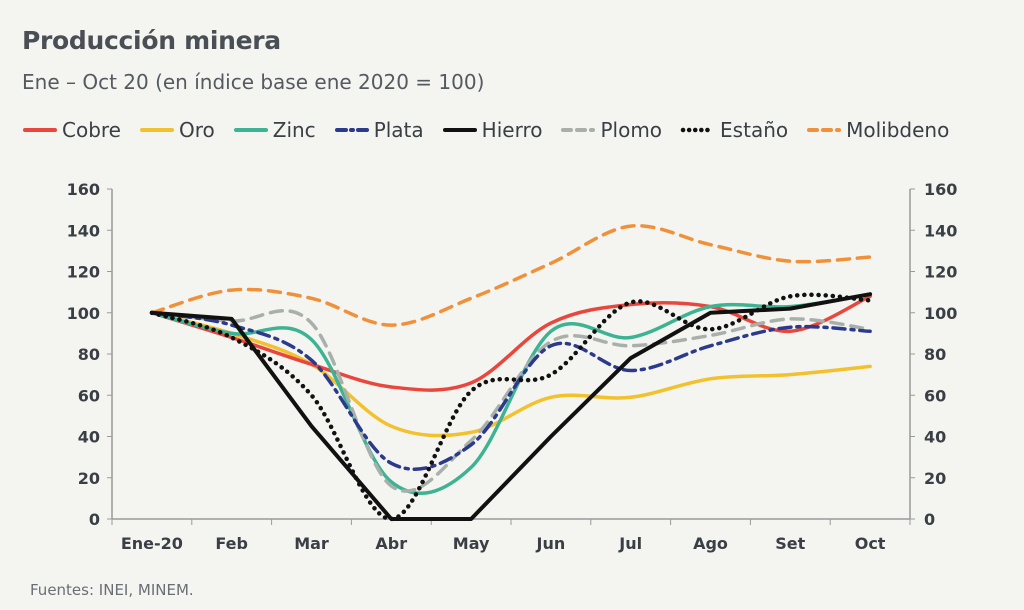  I want to click on legend-label: Plomo, so click(631, 130).